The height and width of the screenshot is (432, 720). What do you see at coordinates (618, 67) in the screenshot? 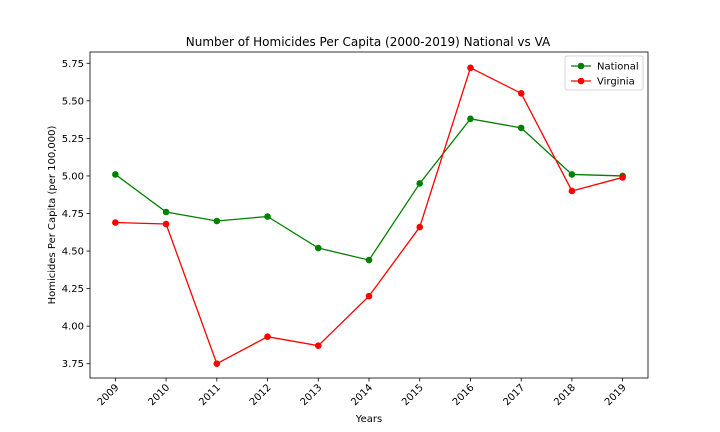
I see `legend-label: National` at bounding box center [618, 67].